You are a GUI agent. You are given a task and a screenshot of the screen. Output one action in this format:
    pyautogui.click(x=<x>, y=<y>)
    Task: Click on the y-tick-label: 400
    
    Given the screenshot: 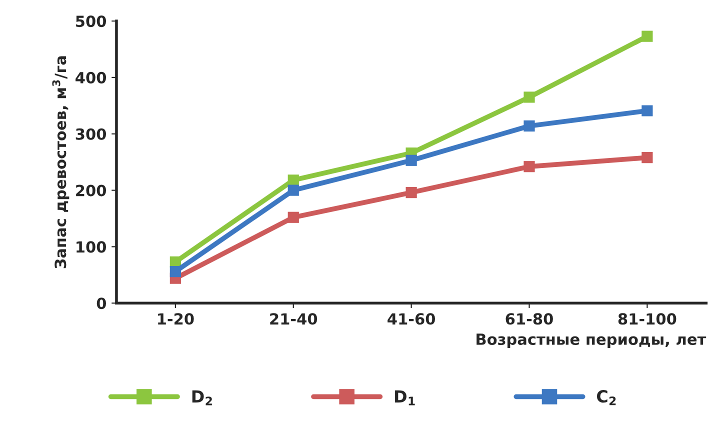 What is the action you would take?
    pyautogui.click(x=91, y=78)
    